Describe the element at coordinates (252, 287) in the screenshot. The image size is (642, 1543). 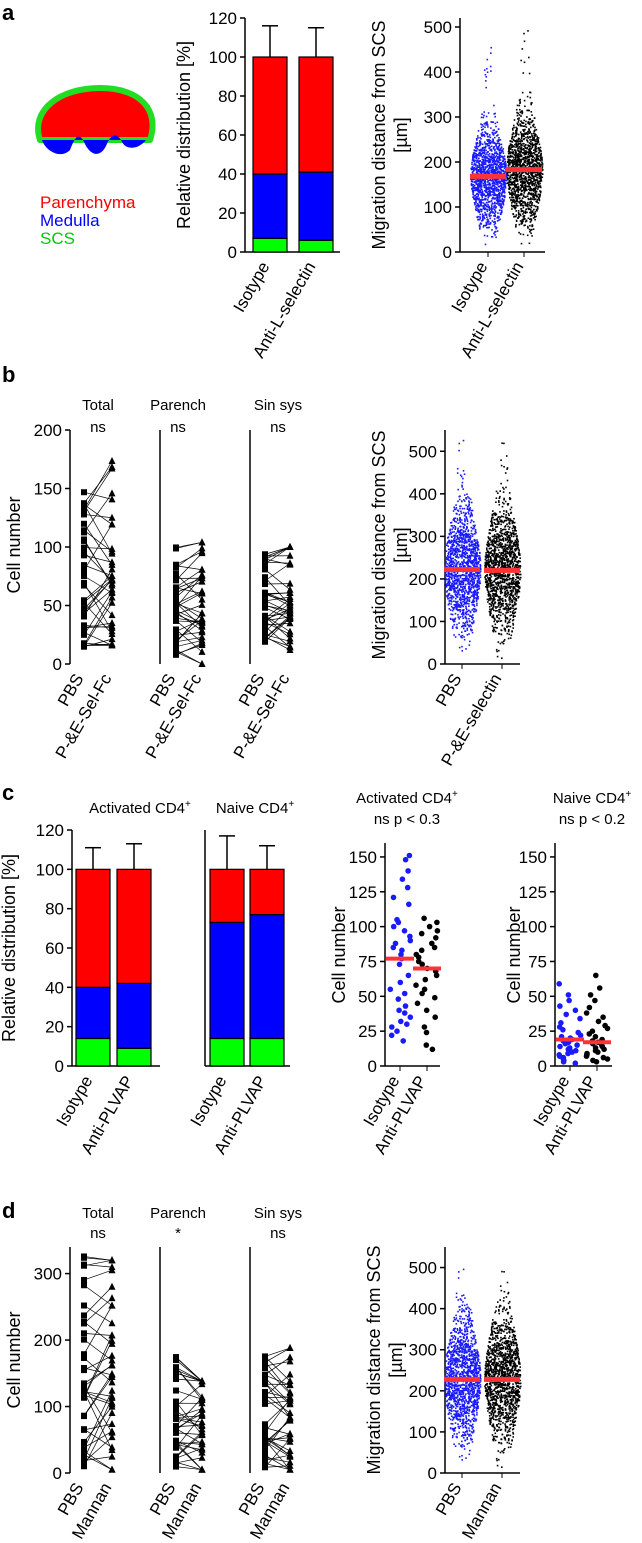
I see `x-tick-label: Isotype` at that location.